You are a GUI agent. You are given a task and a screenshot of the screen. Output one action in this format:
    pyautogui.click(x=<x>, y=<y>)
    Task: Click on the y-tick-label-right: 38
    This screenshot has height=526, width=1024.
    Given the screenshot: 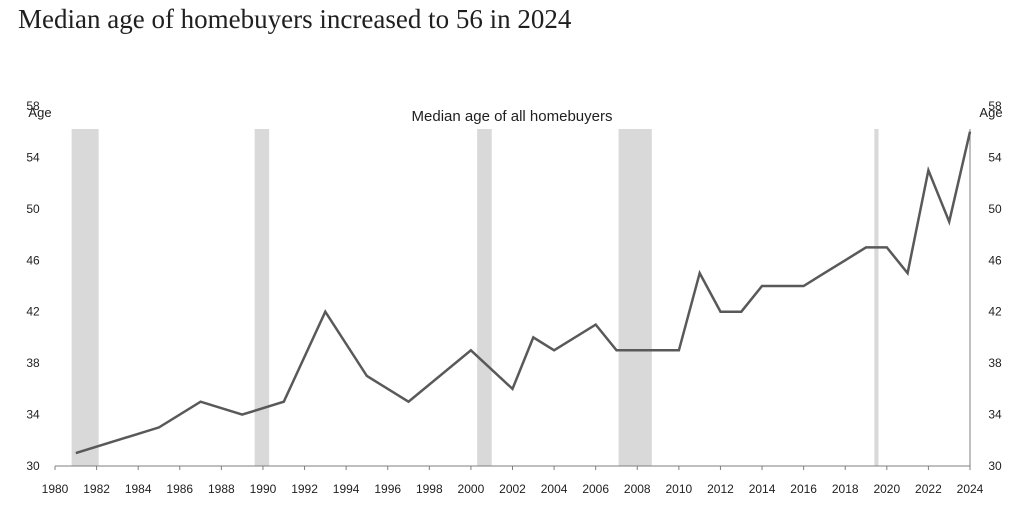 What is the action you would take?
    pyautogui.click(x=995, y=363)
    